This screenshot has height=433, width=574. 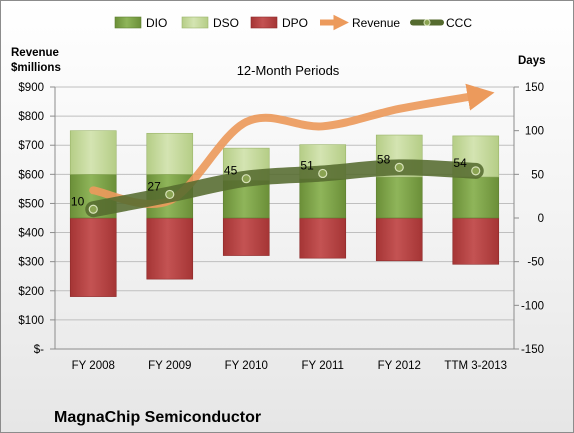 I want to click on ccc-data-label: 51, so click(x=307, y=165).